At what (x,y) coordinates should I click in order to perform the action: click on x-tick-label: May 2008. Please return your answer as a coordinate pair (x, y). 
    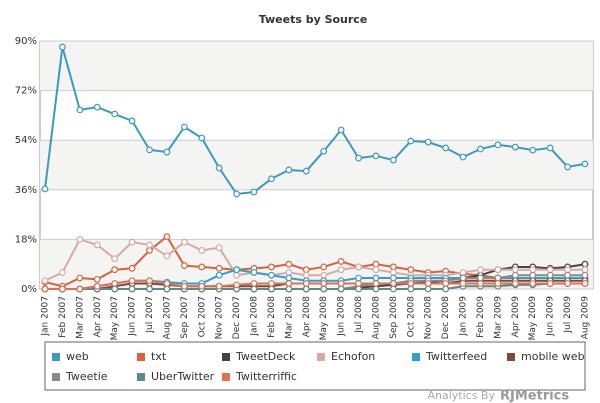
    Looking at the image, I should click on (324, 318).